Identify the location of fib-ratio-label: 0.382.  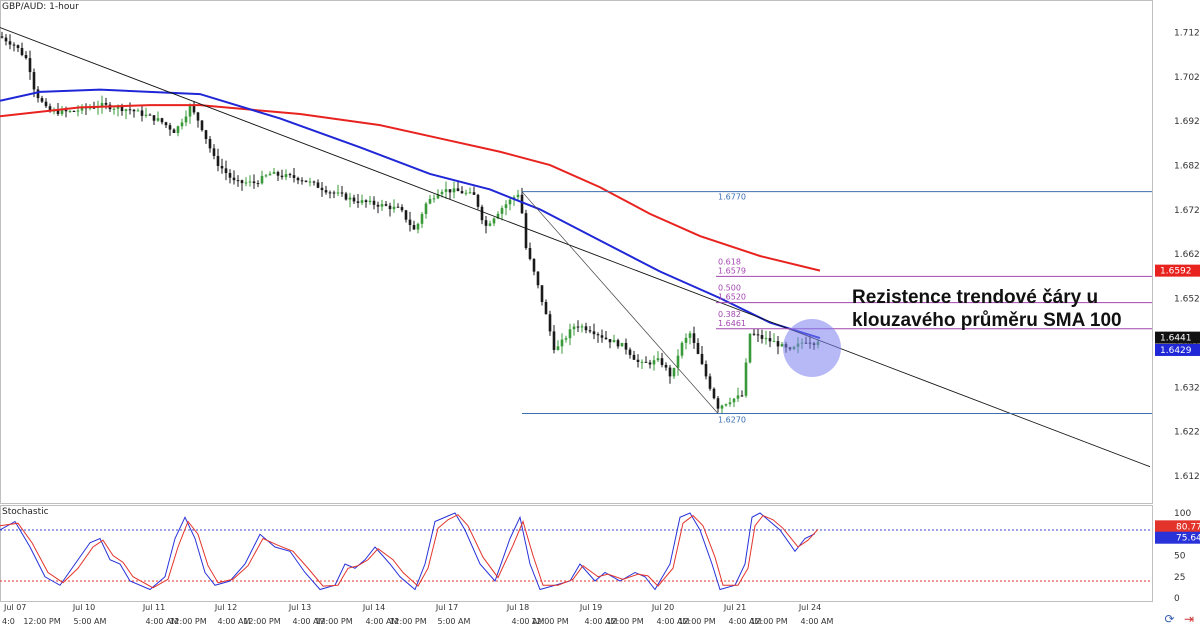
(729, 314).